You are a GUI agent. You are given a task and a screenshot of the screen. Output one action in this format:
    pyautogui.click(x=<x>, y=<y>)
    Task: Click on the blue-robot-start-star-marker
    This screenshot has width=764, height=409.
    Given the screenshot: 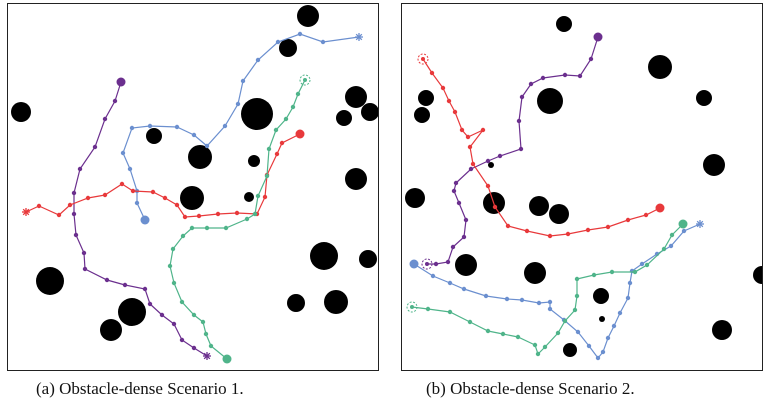 What is the action you would take?
    pyautogui.click(x=359, y=37)
    